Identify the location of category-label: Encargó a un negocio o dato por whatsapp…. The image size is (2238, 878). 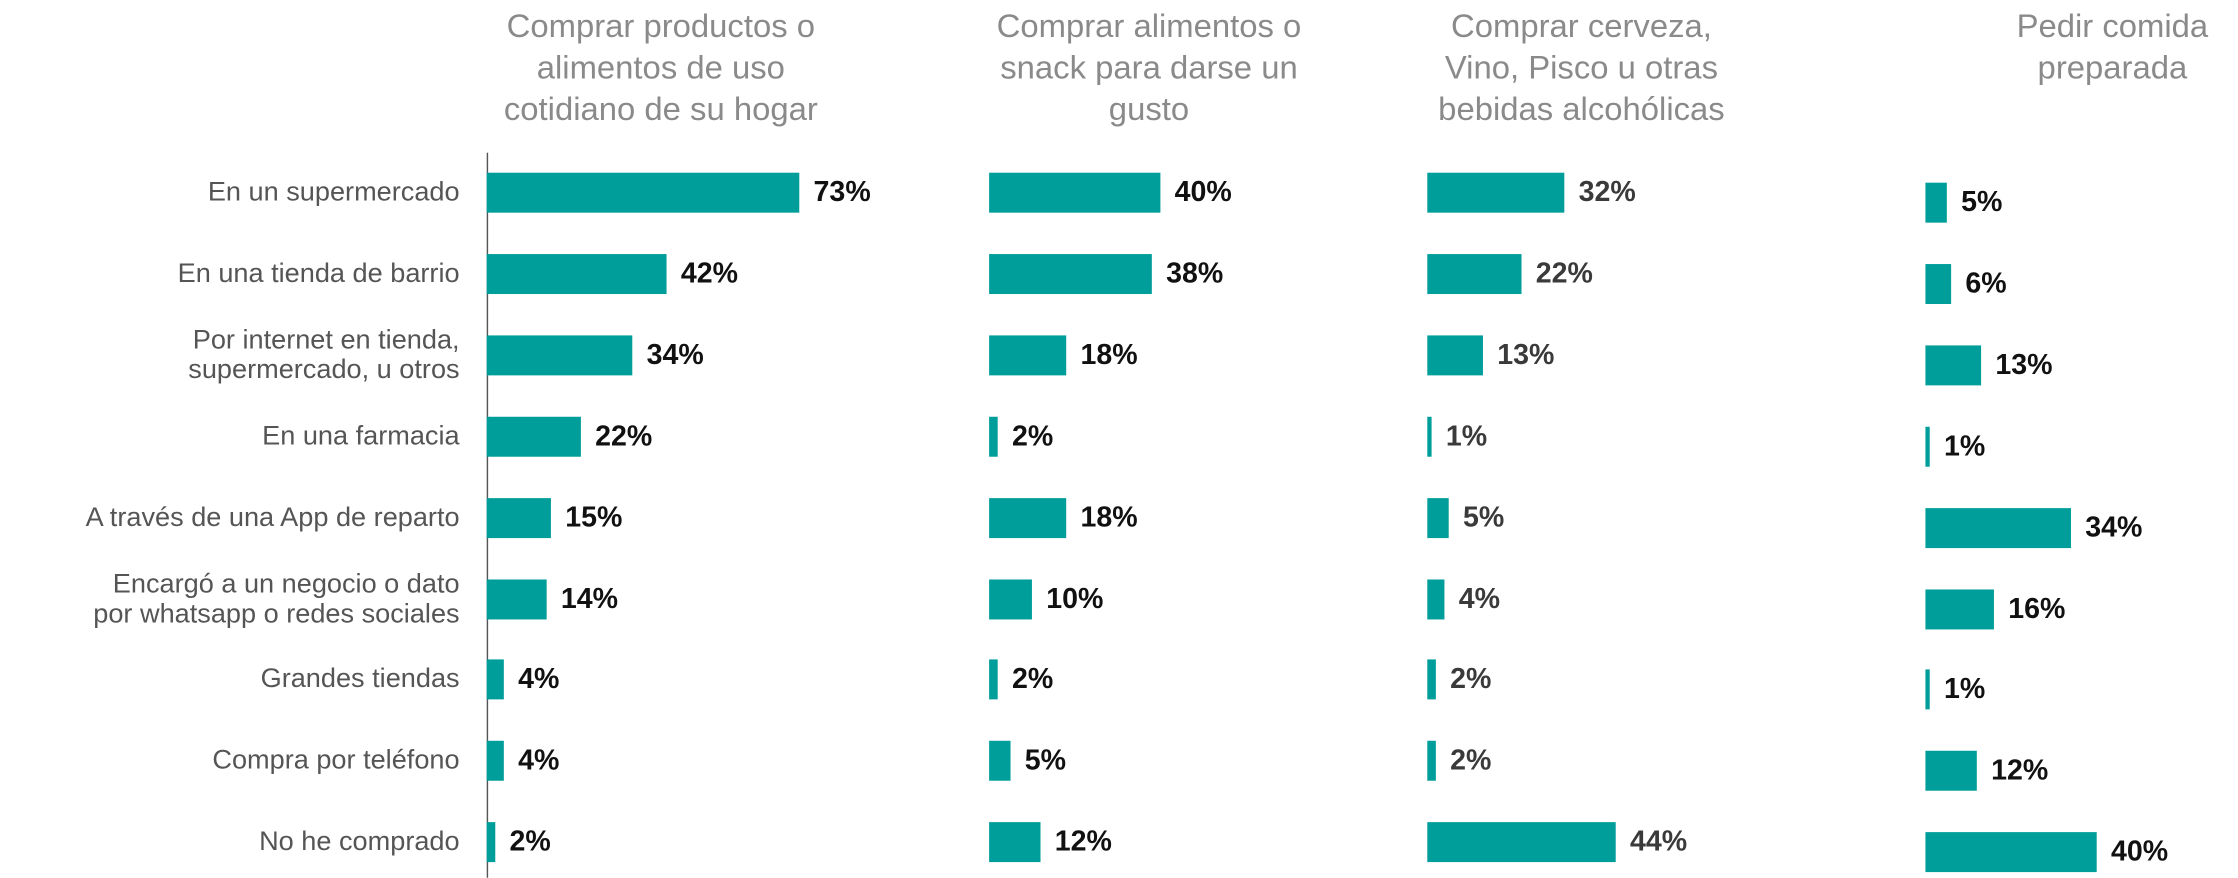
(276, 598).